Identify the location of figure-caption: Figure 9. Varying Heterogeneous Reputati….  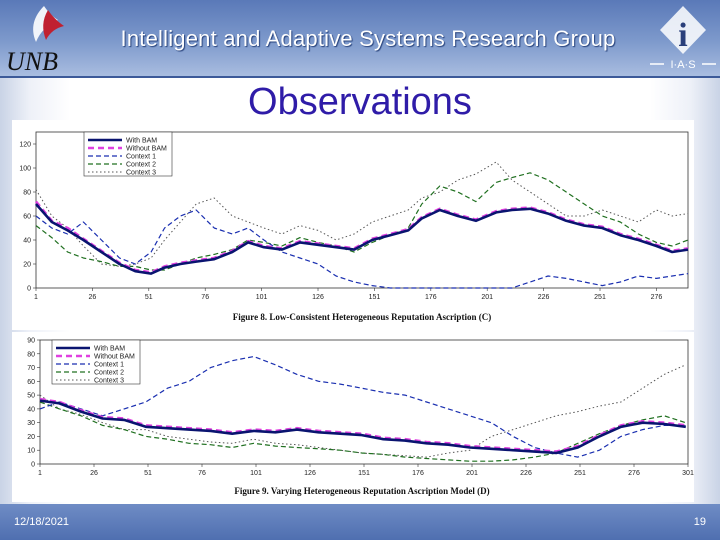
(361, 491).